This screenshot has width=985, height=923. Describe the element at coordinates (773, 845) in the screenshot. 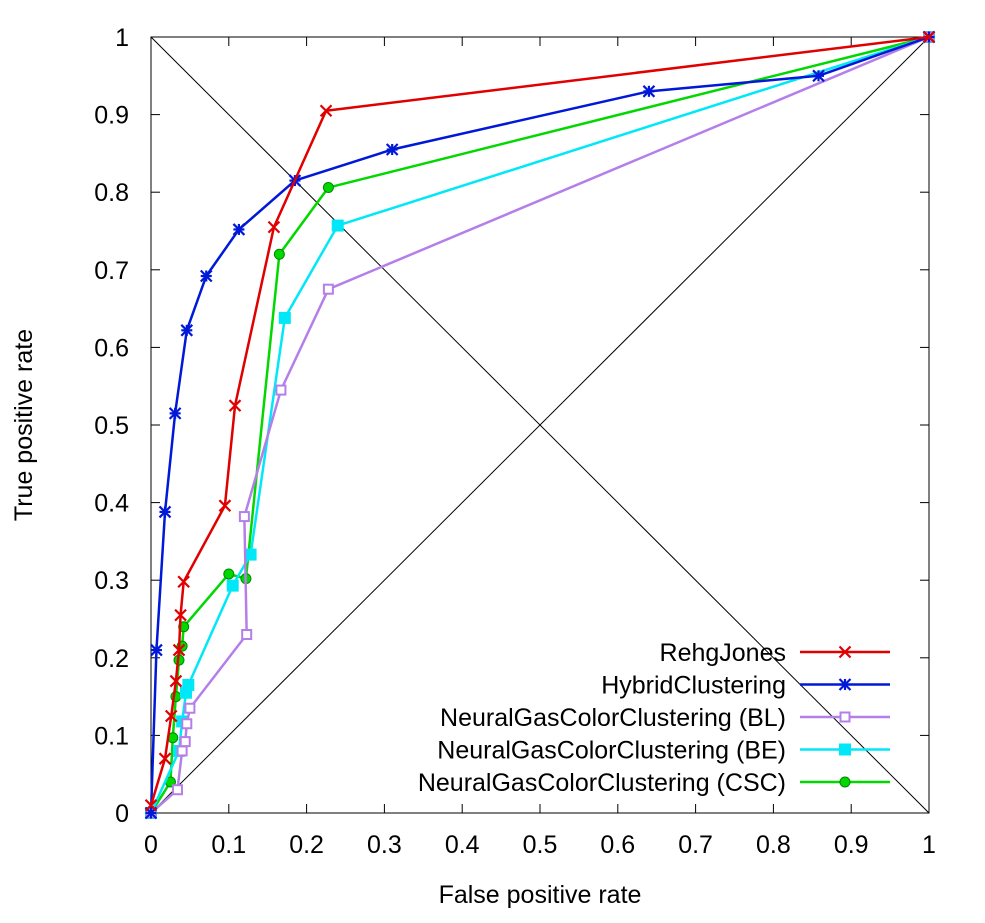

I see `x-tick-label: 0.8` at that location.